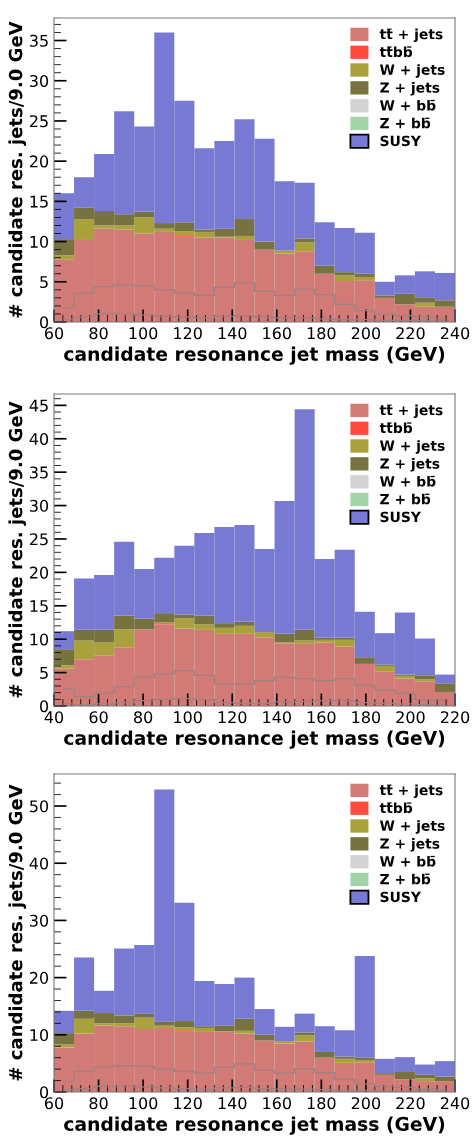 This screenshot has width=474, height=1138. I want to click on y-tick-label: 50, so click(39, 806).